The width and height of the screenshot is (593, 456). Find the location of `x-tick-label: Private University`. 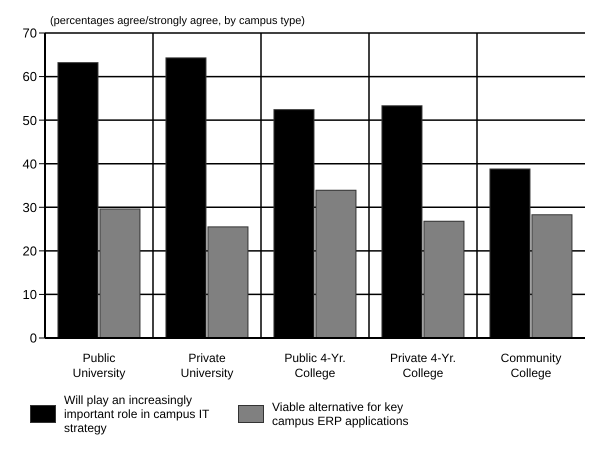

x-tick-label: Private University is located at coordinates (207, 365).